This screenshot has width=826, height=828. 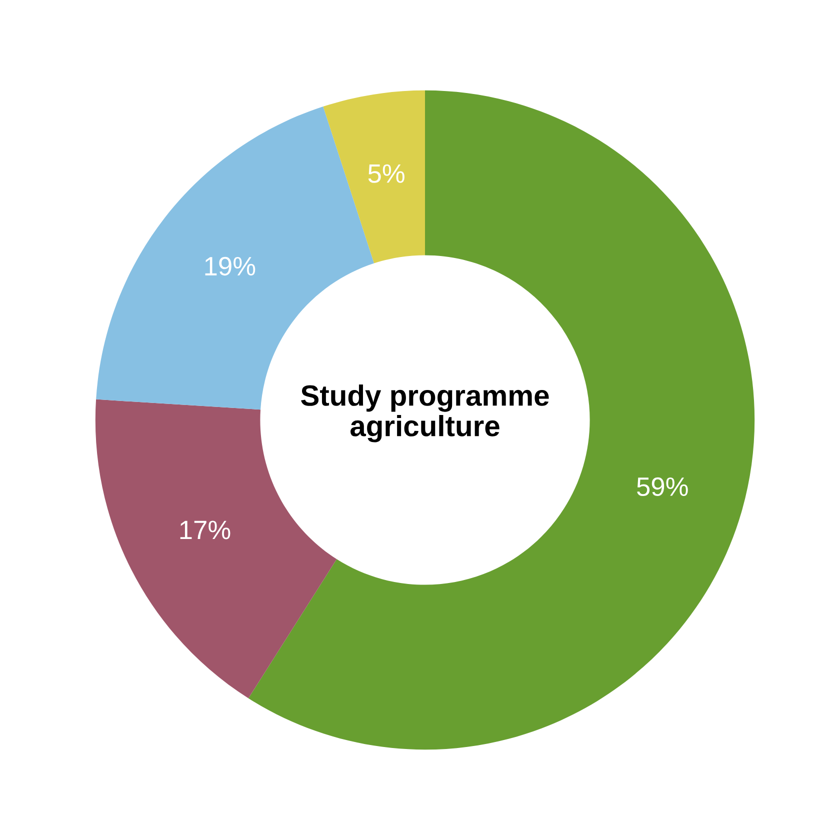 I want to click on data-label: 59%, so click(x=662, y=486).